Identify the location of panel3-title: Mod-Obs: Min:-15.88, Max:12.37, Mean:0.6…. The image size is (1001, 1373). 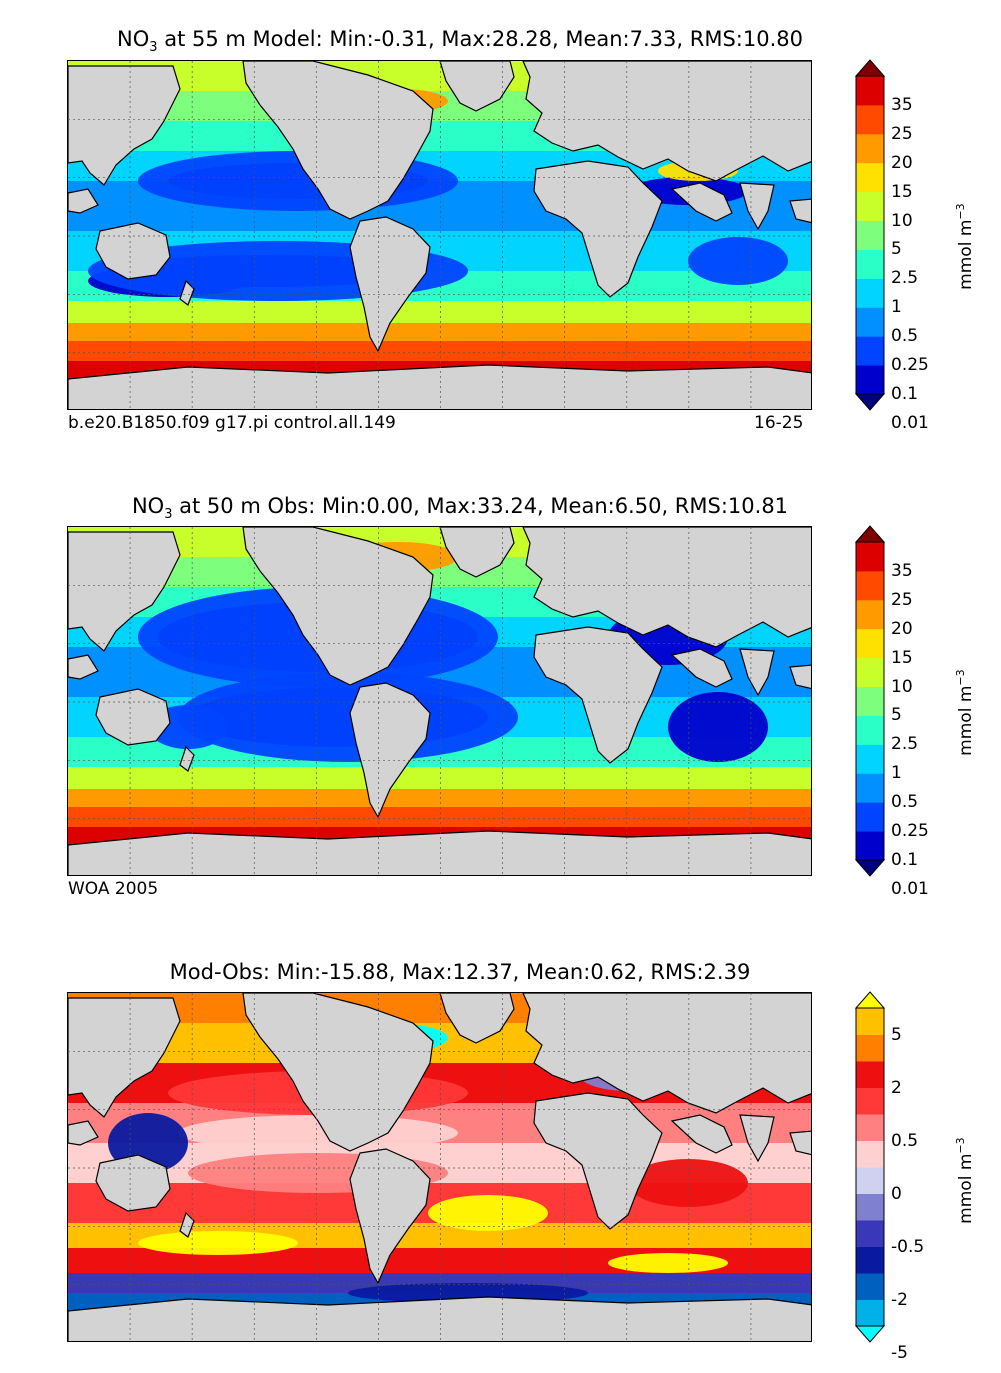
(460, 972).